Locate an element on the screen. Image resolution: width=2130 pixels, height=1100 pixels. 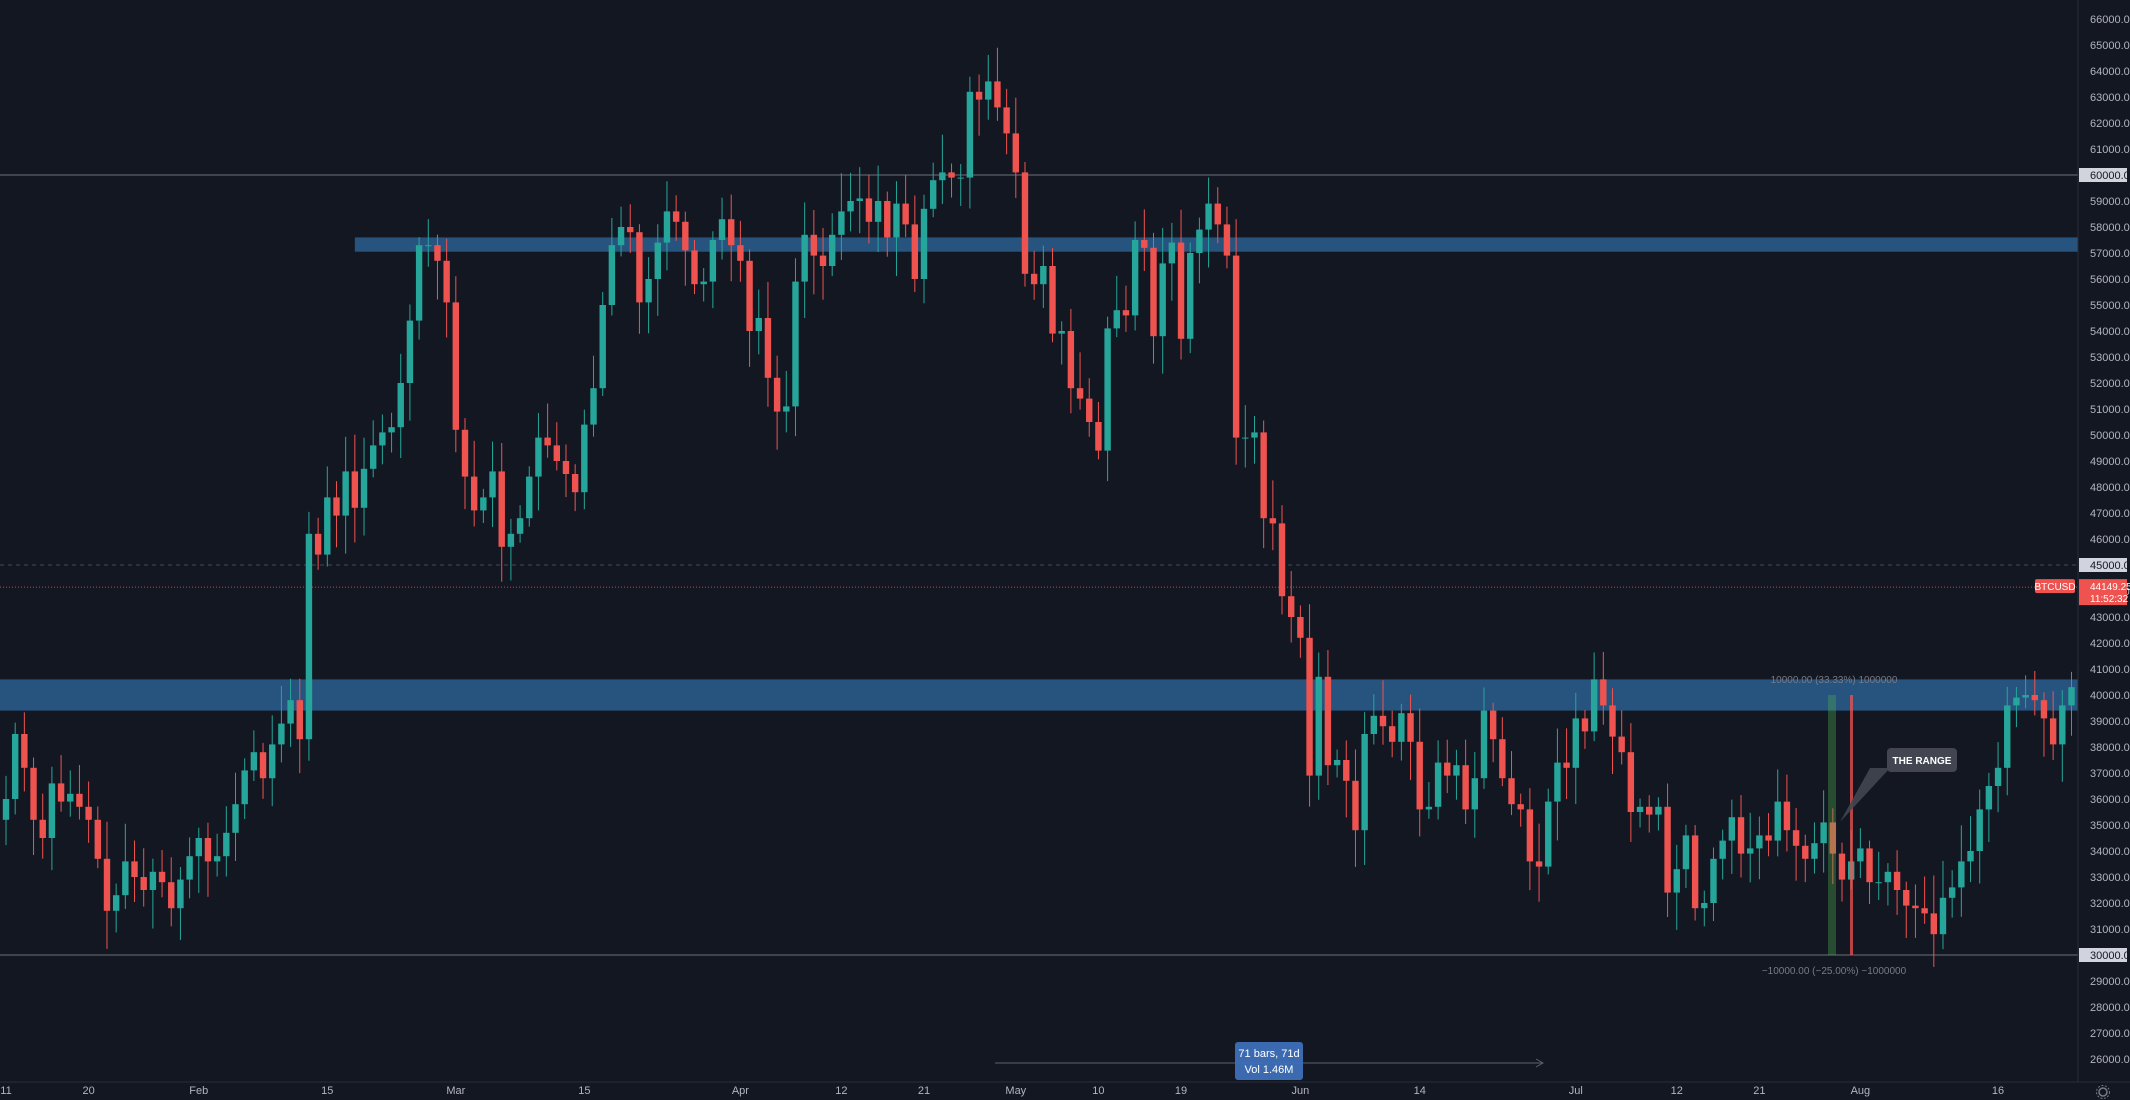
time-axis-background is located at coordinates (1065, 1091).